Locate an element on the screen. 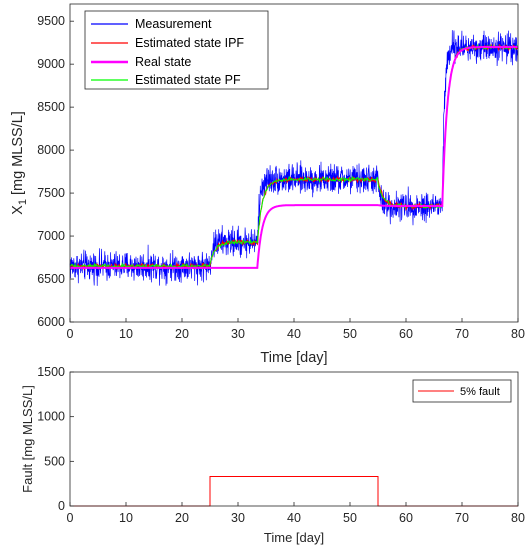 The height and width of the screenshot is (550, 530). bottom-ytick-label: 1500 is located at coordinates (51, 372).